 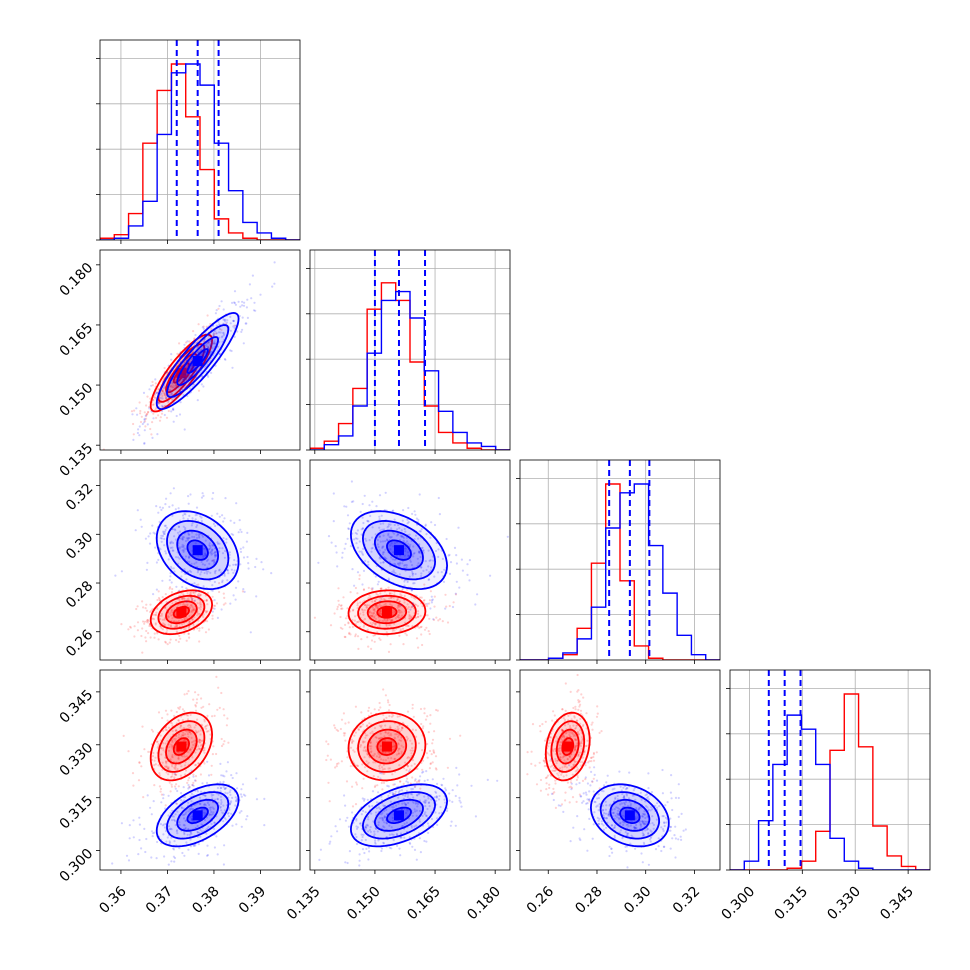 I want to click on red-peak, so click(x=181, y=612).